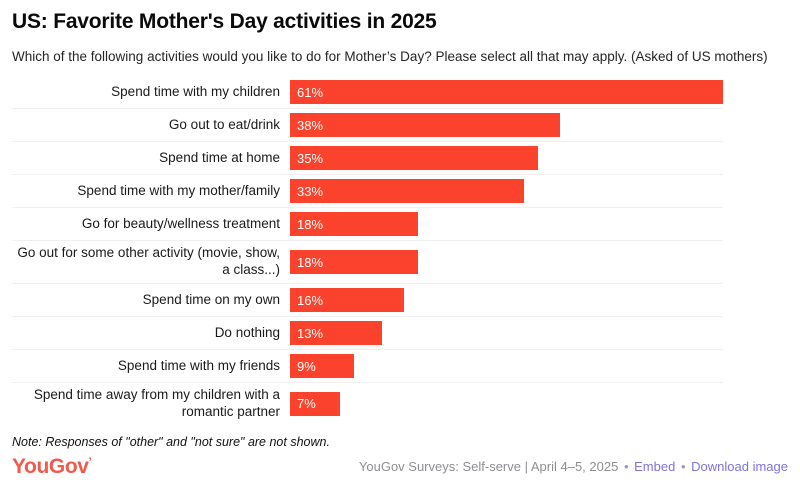 Image resolution: width=800 pixels, height=490 pixels. I want to click on bar-track: 35%, so click(506, 158).